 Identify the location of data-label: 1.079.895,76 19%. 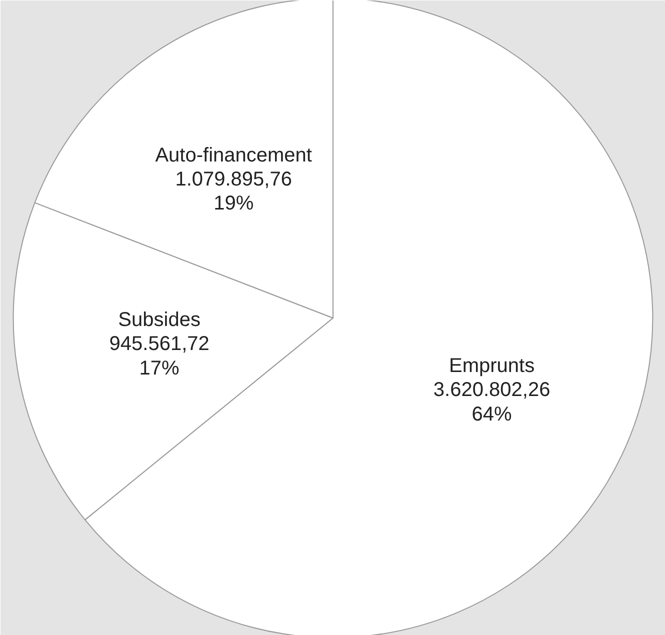
(233, 191).